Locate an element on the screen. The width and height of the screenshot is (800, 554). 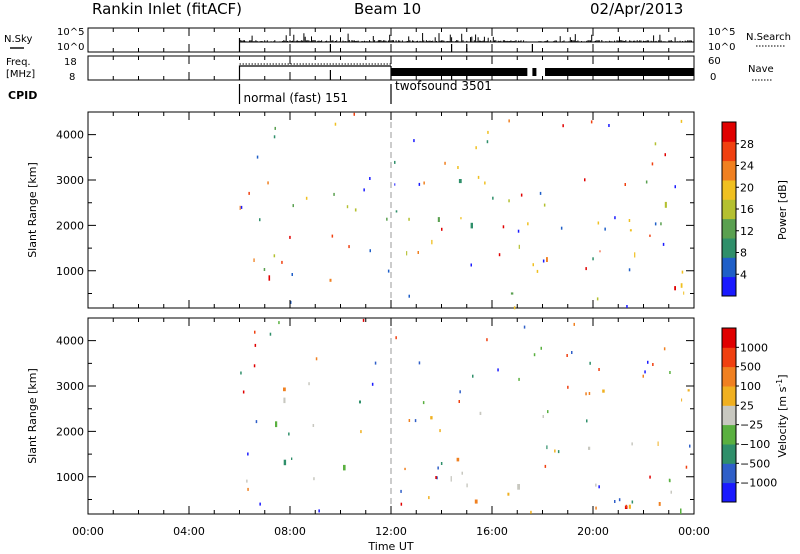
colorbar-tick-label: 25 is located at coordinates (747, 405).